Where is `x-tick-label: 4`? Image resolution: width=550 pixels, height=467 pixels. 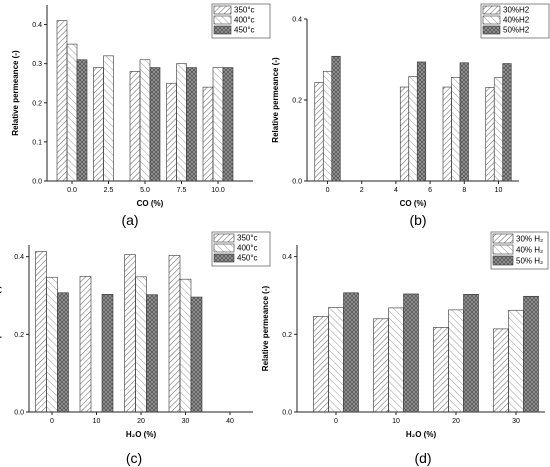 x-tick-label: 4 is located at coordinates (396, 190).